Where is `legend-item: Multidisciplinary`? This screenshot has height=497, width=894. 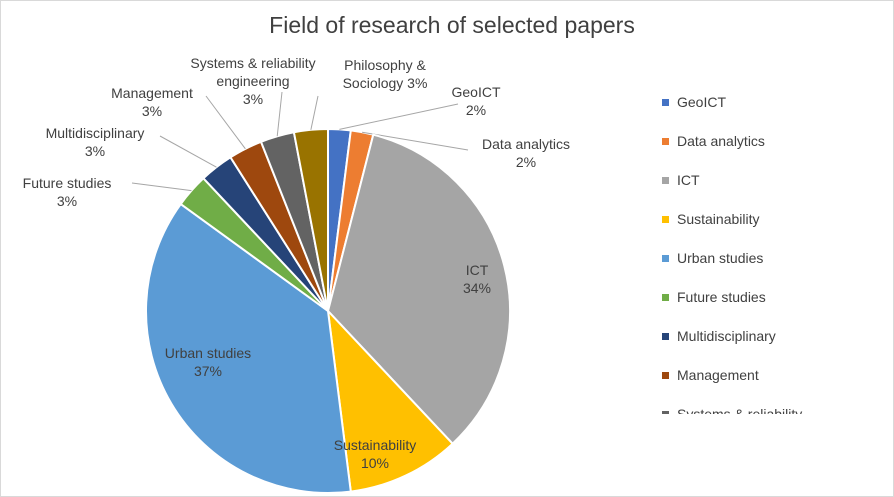 legend-item: Multidisciplinary is located at coordinates (762, 336).